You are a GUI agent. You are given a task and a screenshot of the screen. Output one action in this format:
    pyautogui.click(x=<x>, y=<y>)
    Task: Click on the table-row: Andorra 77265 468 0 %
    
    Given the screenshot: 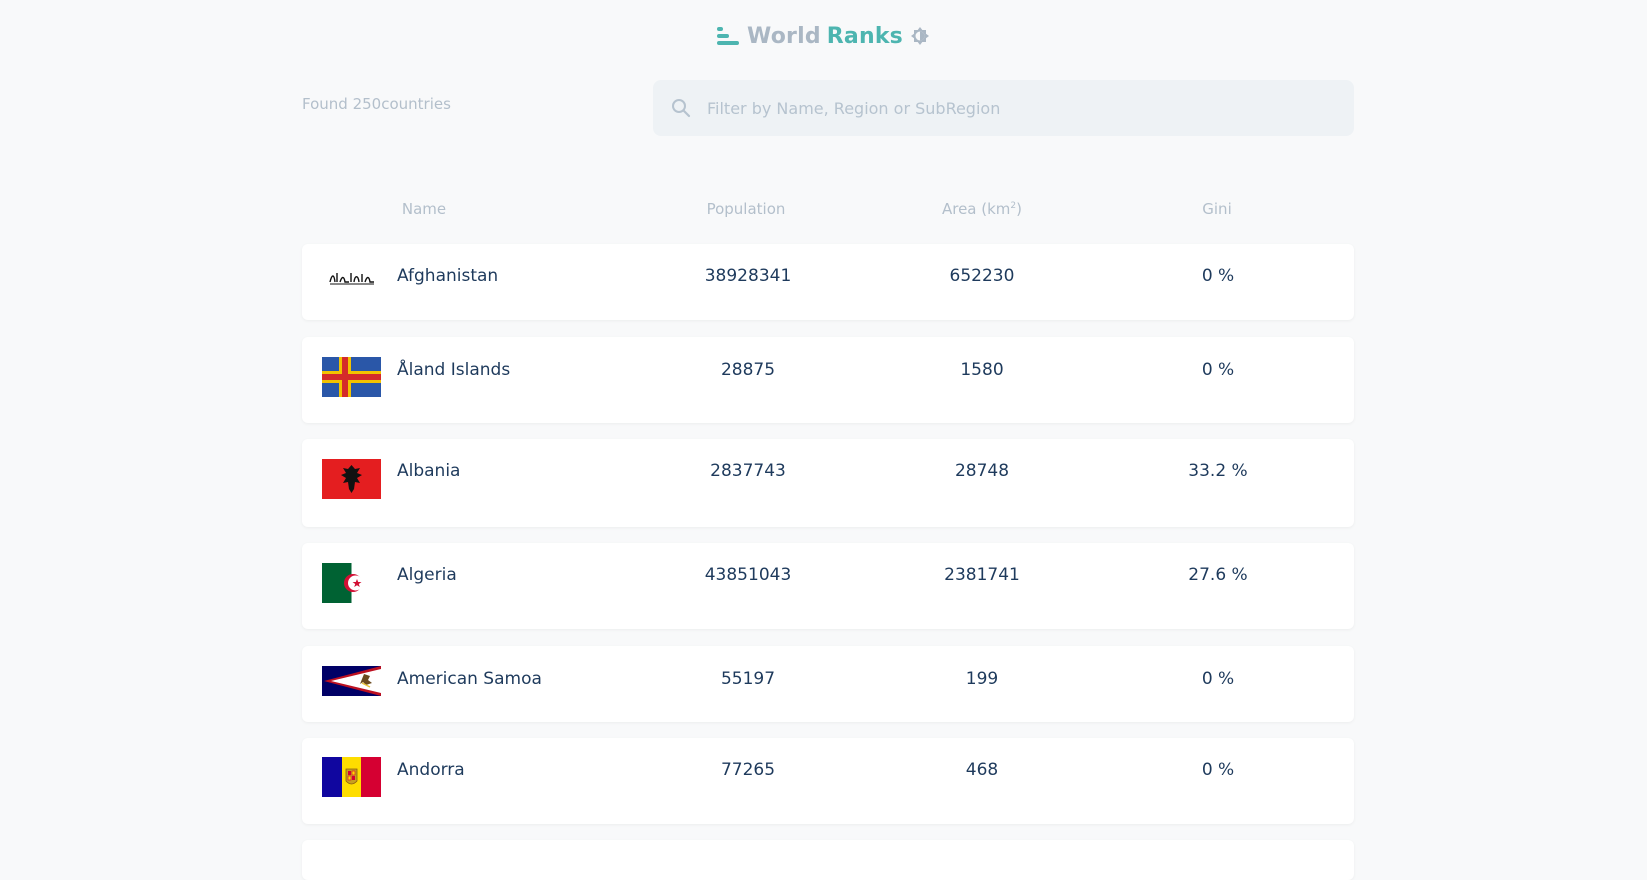 What is the action you would take?
    pyautogui.click(x=828, y=781)
    